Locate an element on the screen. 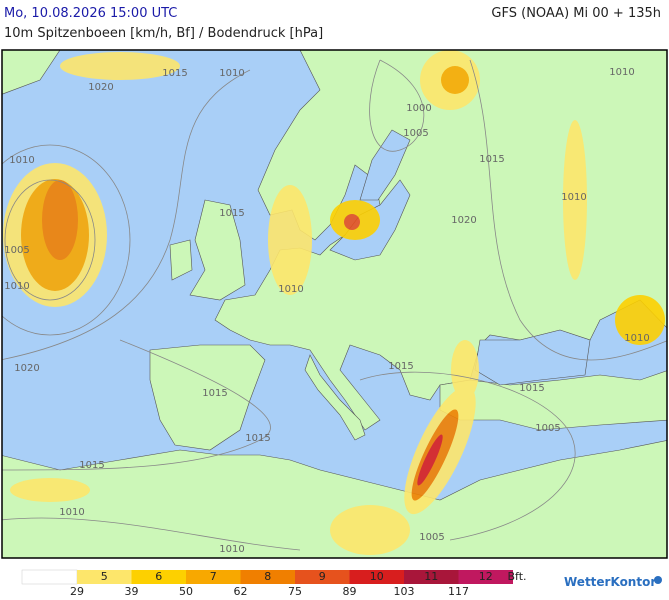 This screenshot has height=600, width=669. legend-kmh: 62 is located at coordinates (241, 591).